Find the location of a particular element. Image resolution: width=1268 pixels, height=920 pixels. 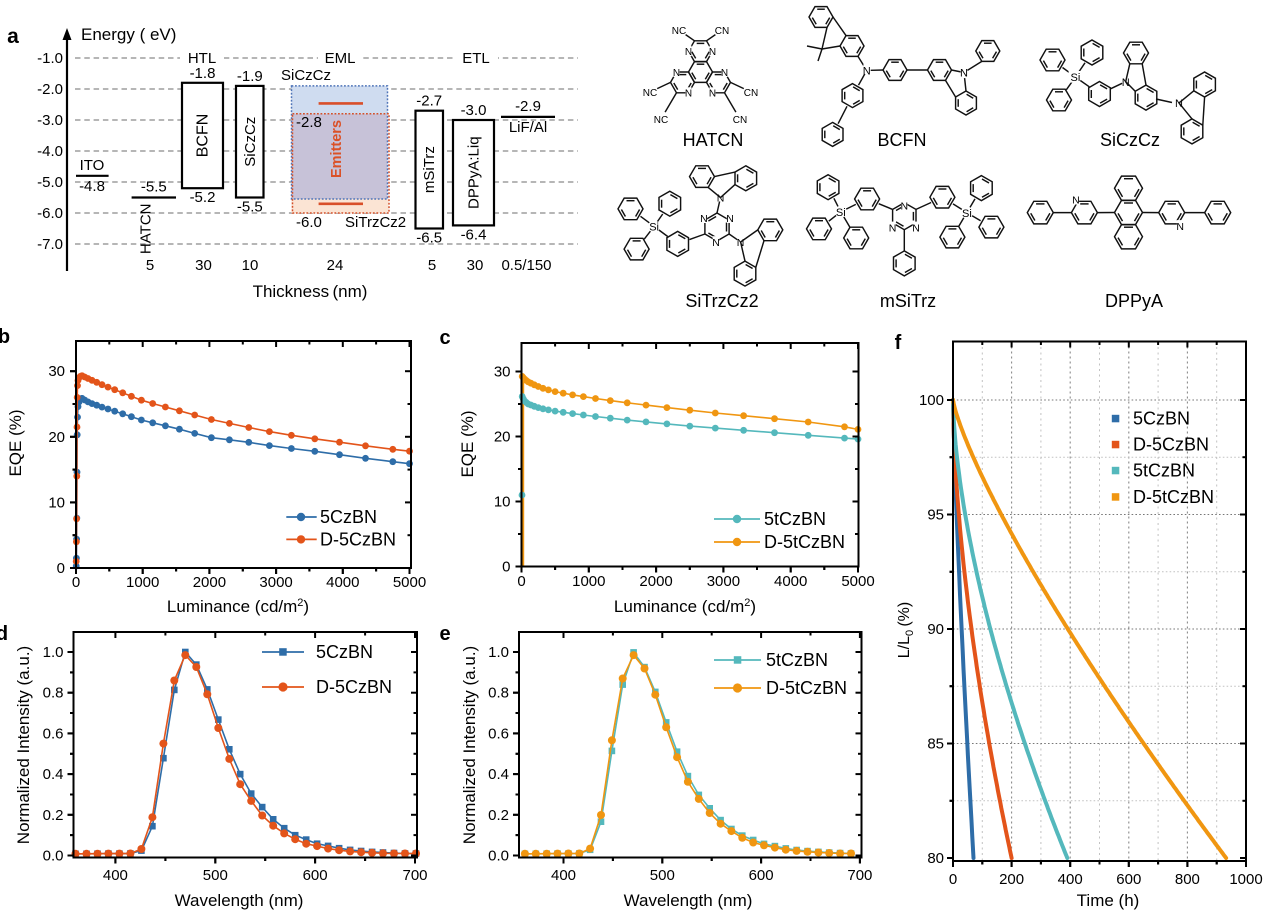

svg-text: 5 is located at coordinates (432, 265).